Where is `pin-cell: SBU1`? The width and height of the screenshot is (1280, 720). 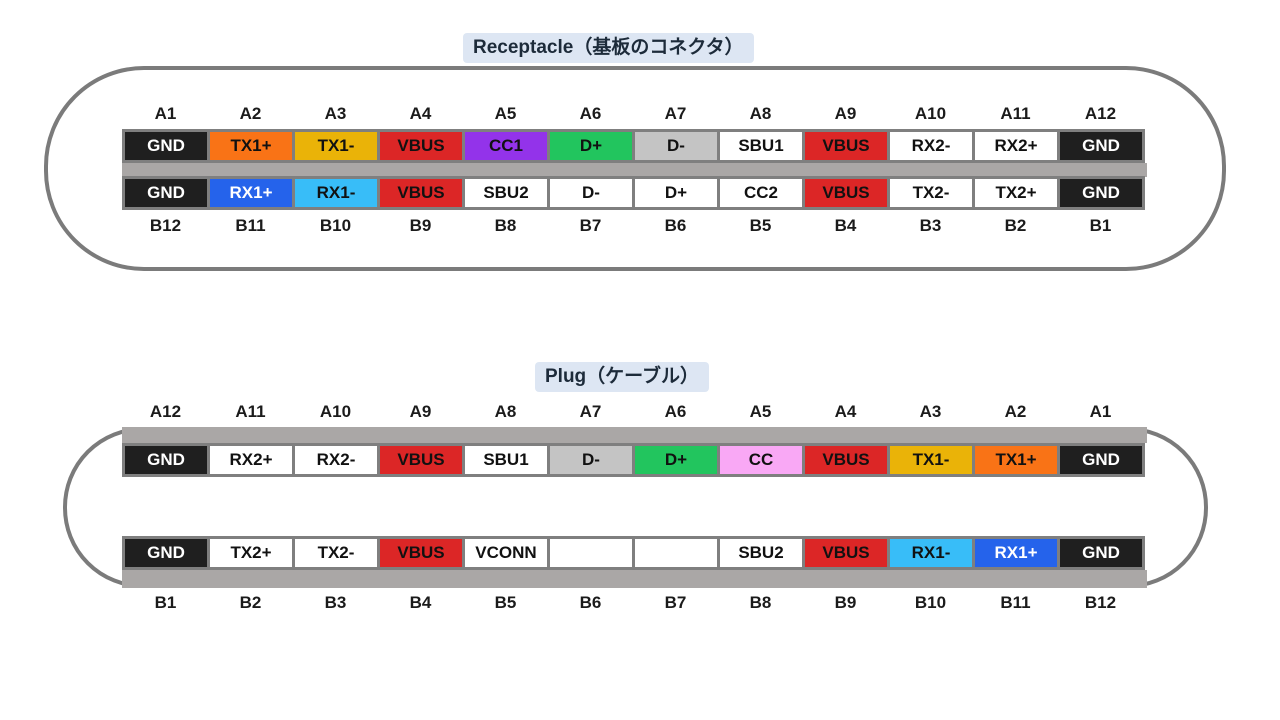
pin-cell: SBU1 is located at coordinates (761, 146).